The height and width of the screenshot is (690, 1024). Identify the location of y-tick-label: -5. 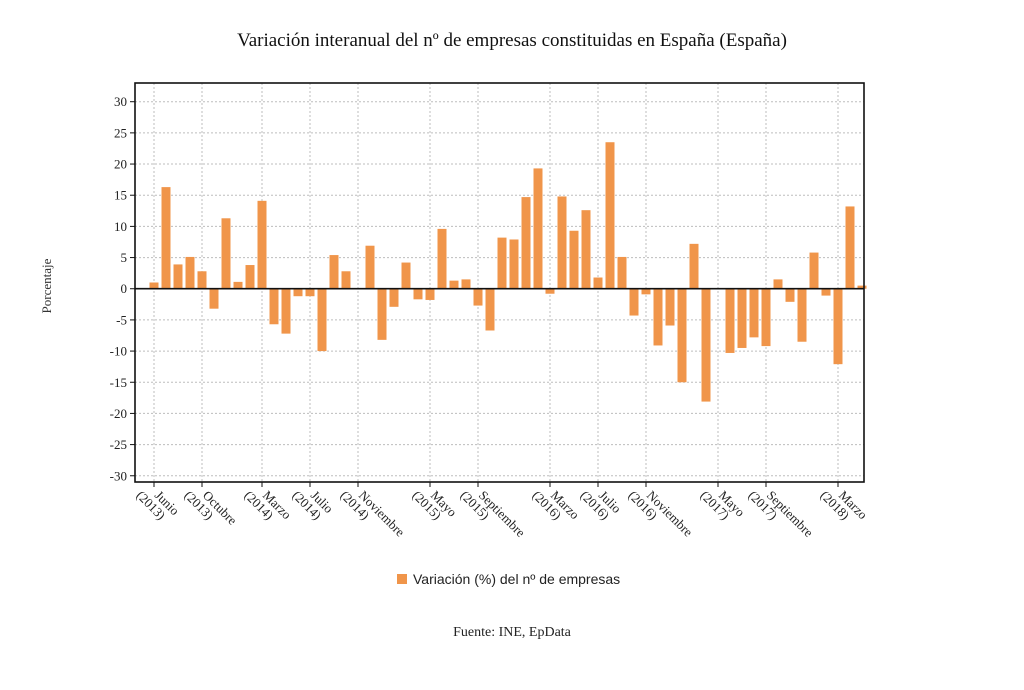
(121, 319).